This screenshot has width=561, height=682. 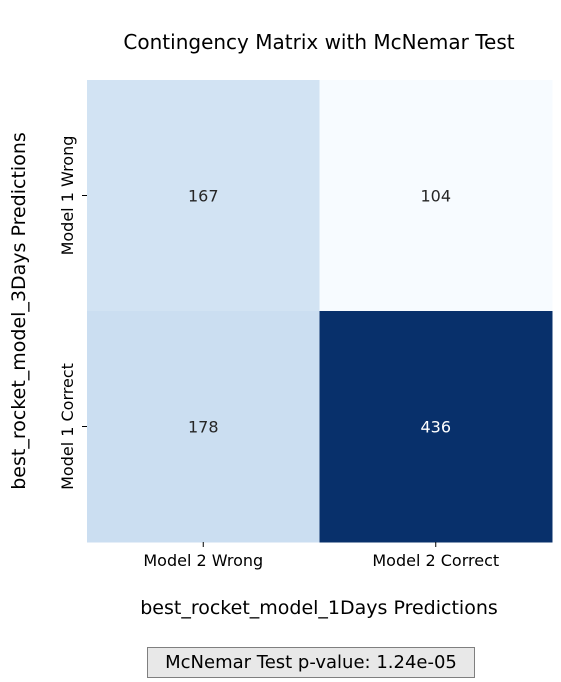 I want to click on chart-title: Contingency Matrix with McNemar Test, so click(x=318, y=42).